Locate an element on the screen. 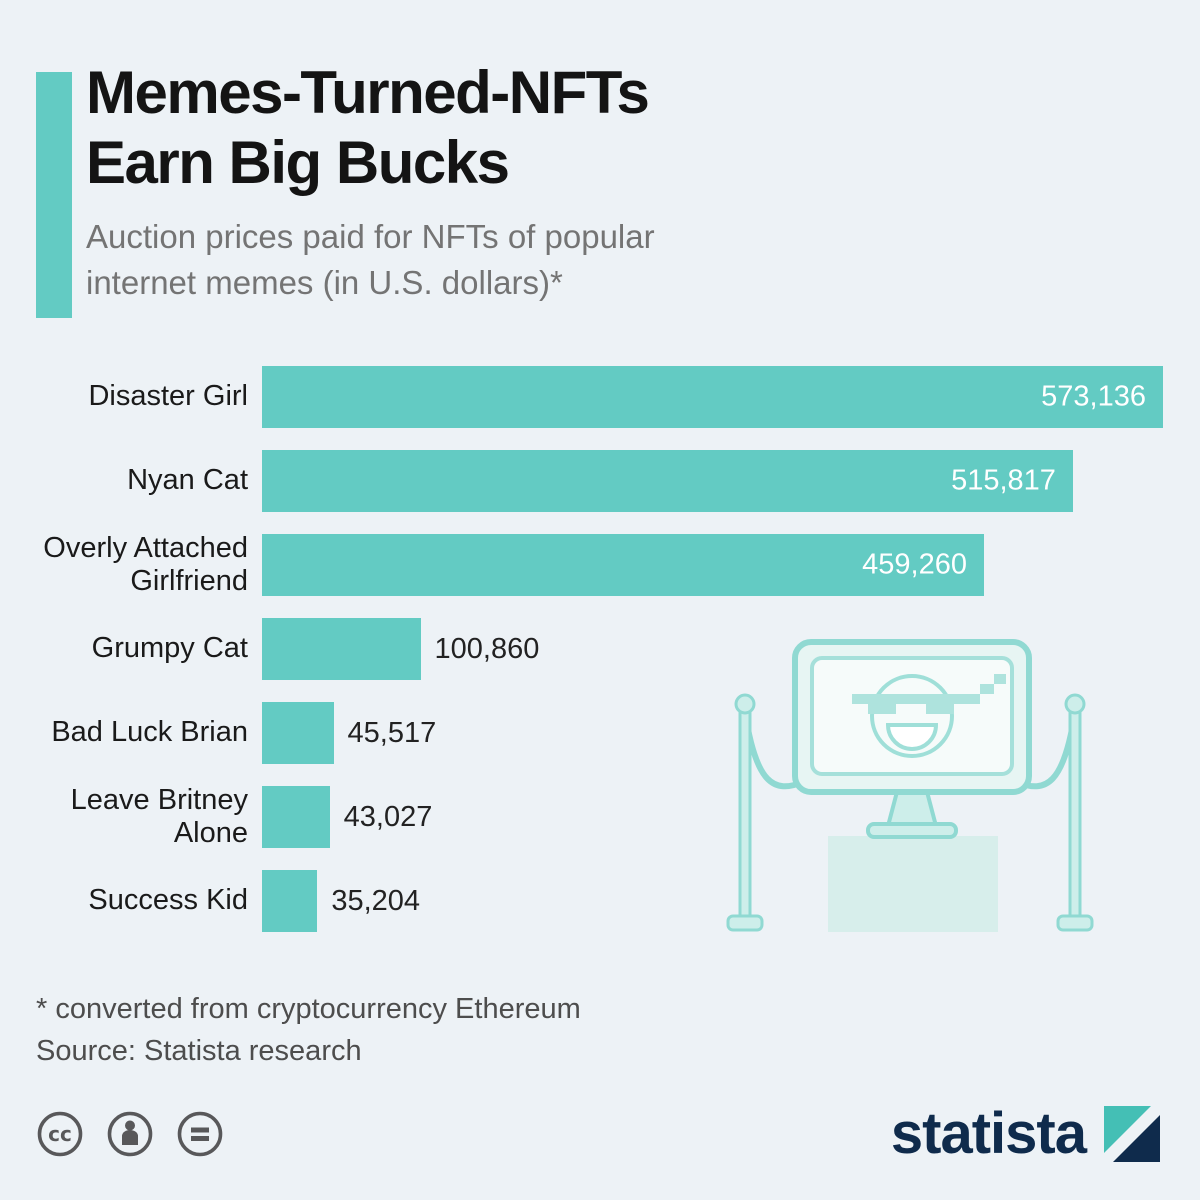 The height and width of the screenshot is (1200, 1200). bar: 573,136 is located at coordinates (712, 397).